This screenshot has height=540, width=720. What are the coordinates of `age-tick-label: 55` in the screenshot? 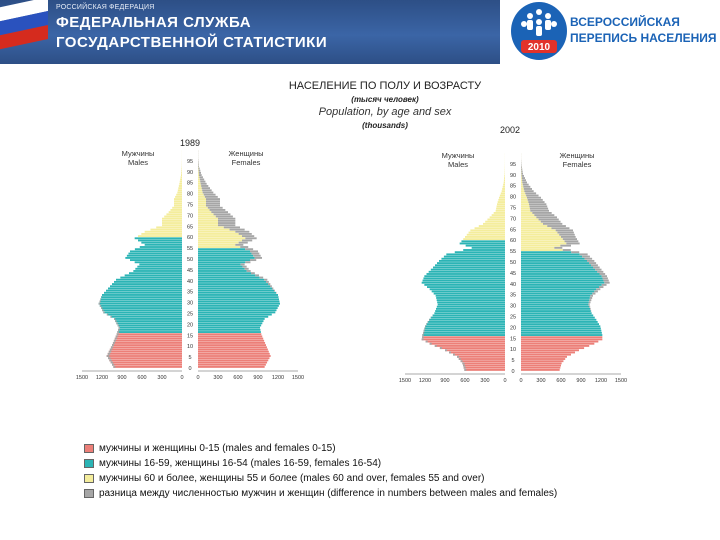 It's located at (513, 252).